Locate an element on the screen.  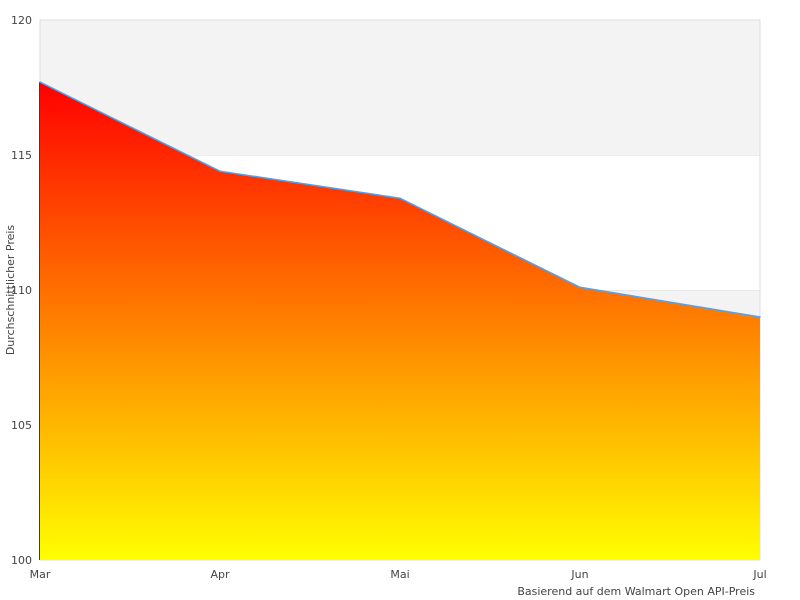
y-tick-label: 110 is located at coordinates (21, 290).